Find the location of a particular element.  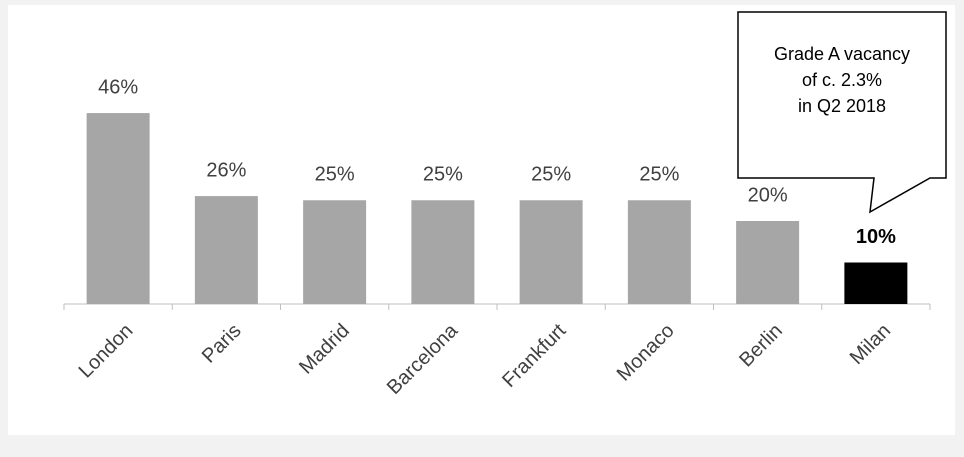

annotation: Grade A vacancy is located at coordinates (842, 54).